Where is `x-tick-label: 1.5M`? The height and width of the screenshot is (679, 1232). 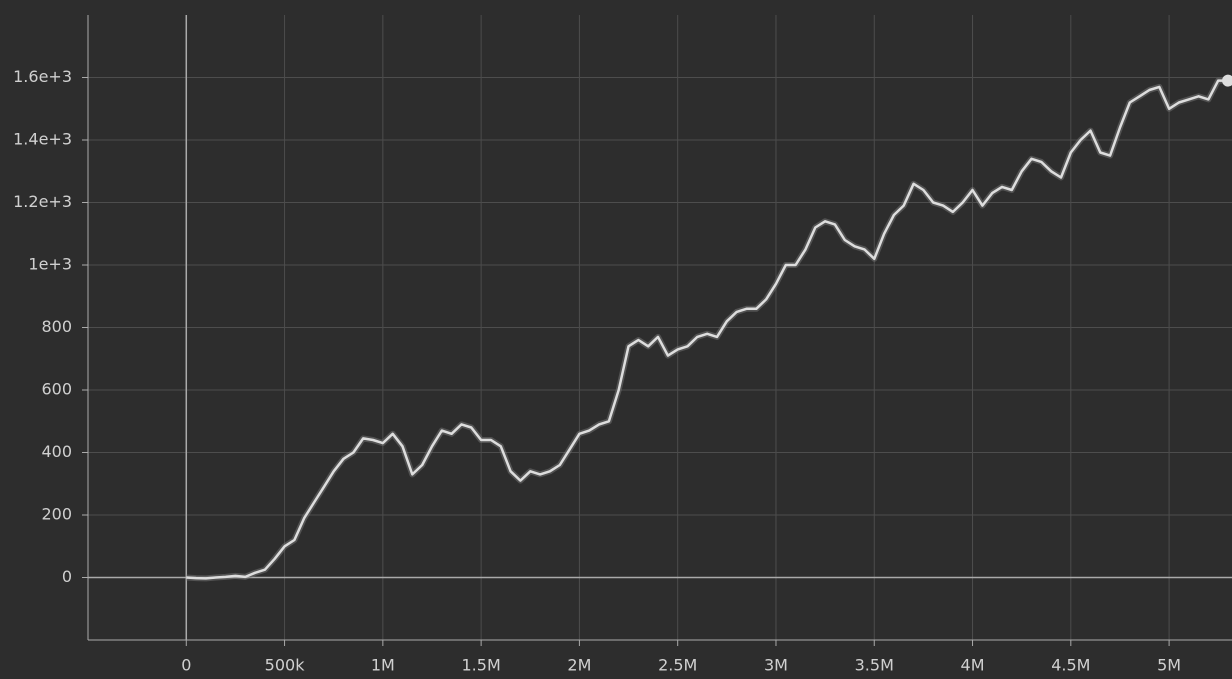 x-tick-label: 1.5M is located at coordinates (481, 665).